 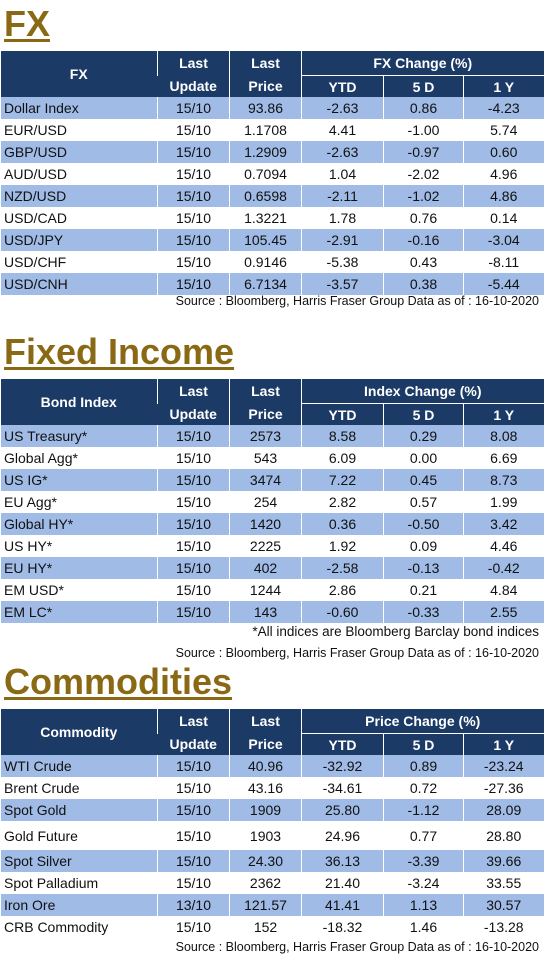 What do you see at coordinates (342, 130) in the screenshot?
I see `cell-ytd: 4.41` at bounding box center [342, 130].